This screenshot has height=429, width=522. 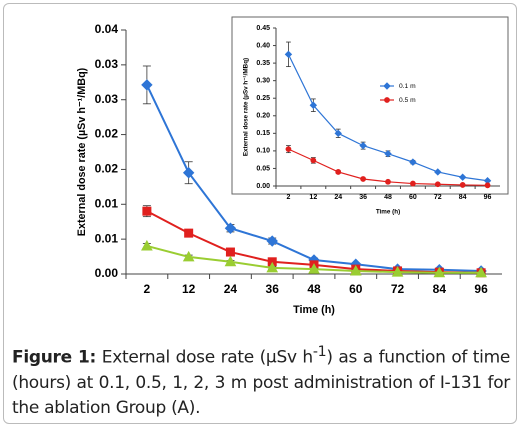 What do you see at coordinates (263, 81) in the screenshot?
I see `y-tick-label: 0.30` at bounding box center [263, 81].